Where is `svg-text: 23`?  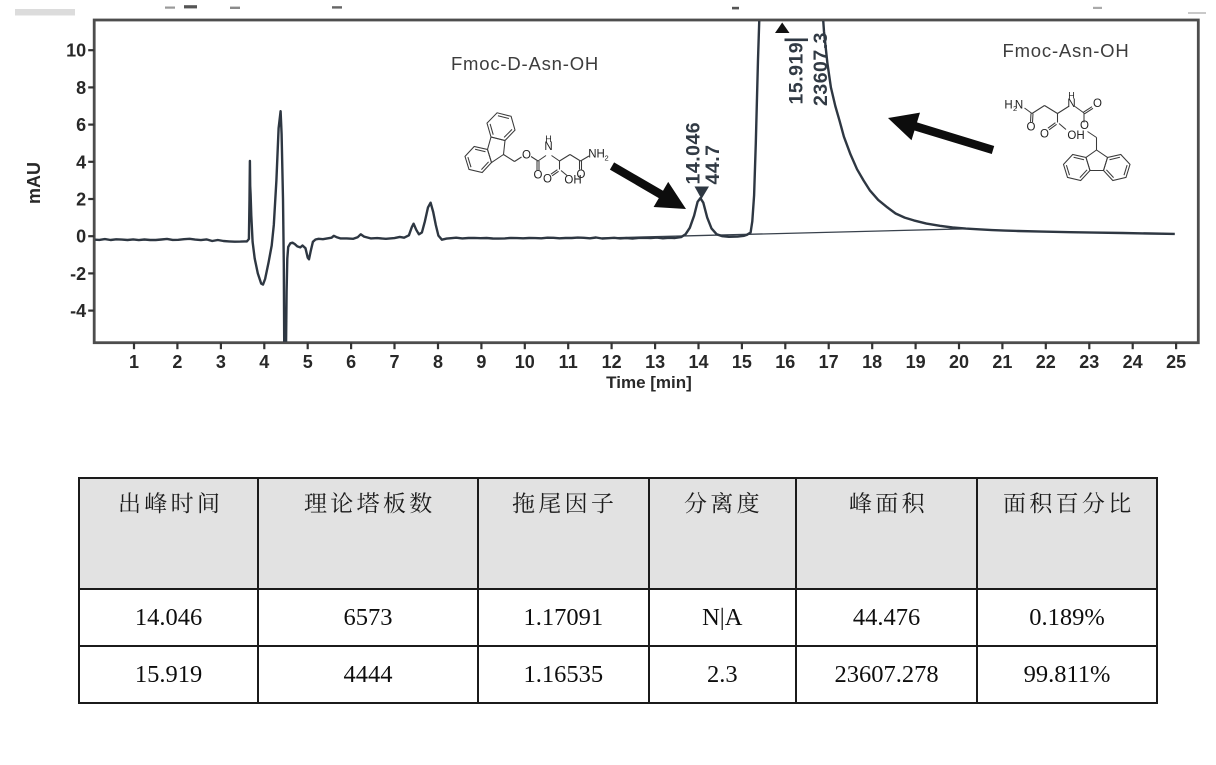 svg-text: 23 is located at coordinates (1089, 362).